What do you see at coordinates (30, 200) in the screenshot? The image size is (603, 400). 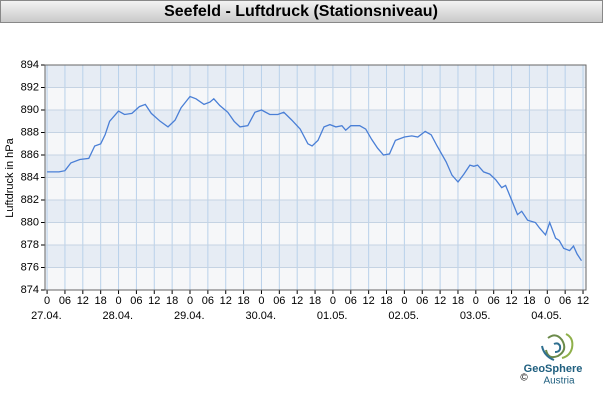 I see `y-tick-label: 882` at bounding box center [30, 200].